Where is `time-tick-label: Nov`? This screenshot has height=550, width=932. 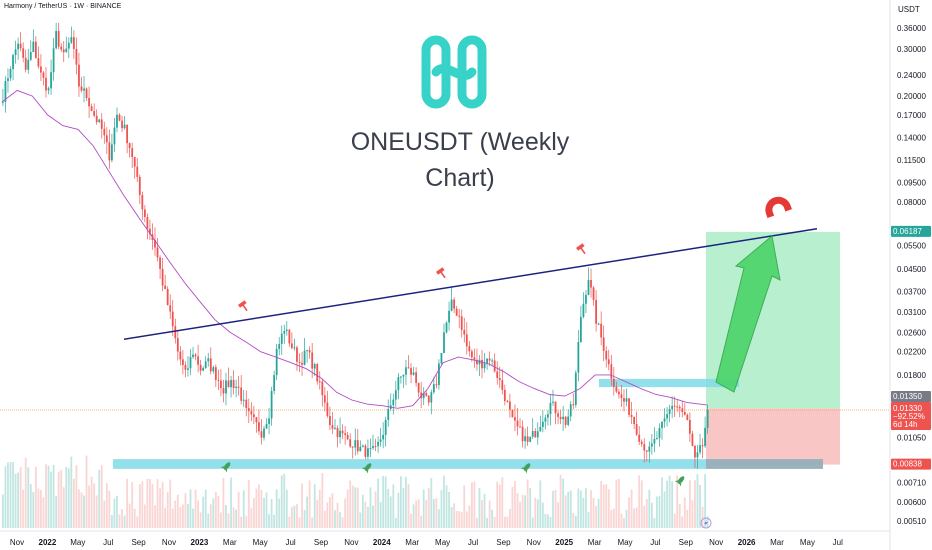 time-tick-label: Nov is located at coordinates (534, 542).